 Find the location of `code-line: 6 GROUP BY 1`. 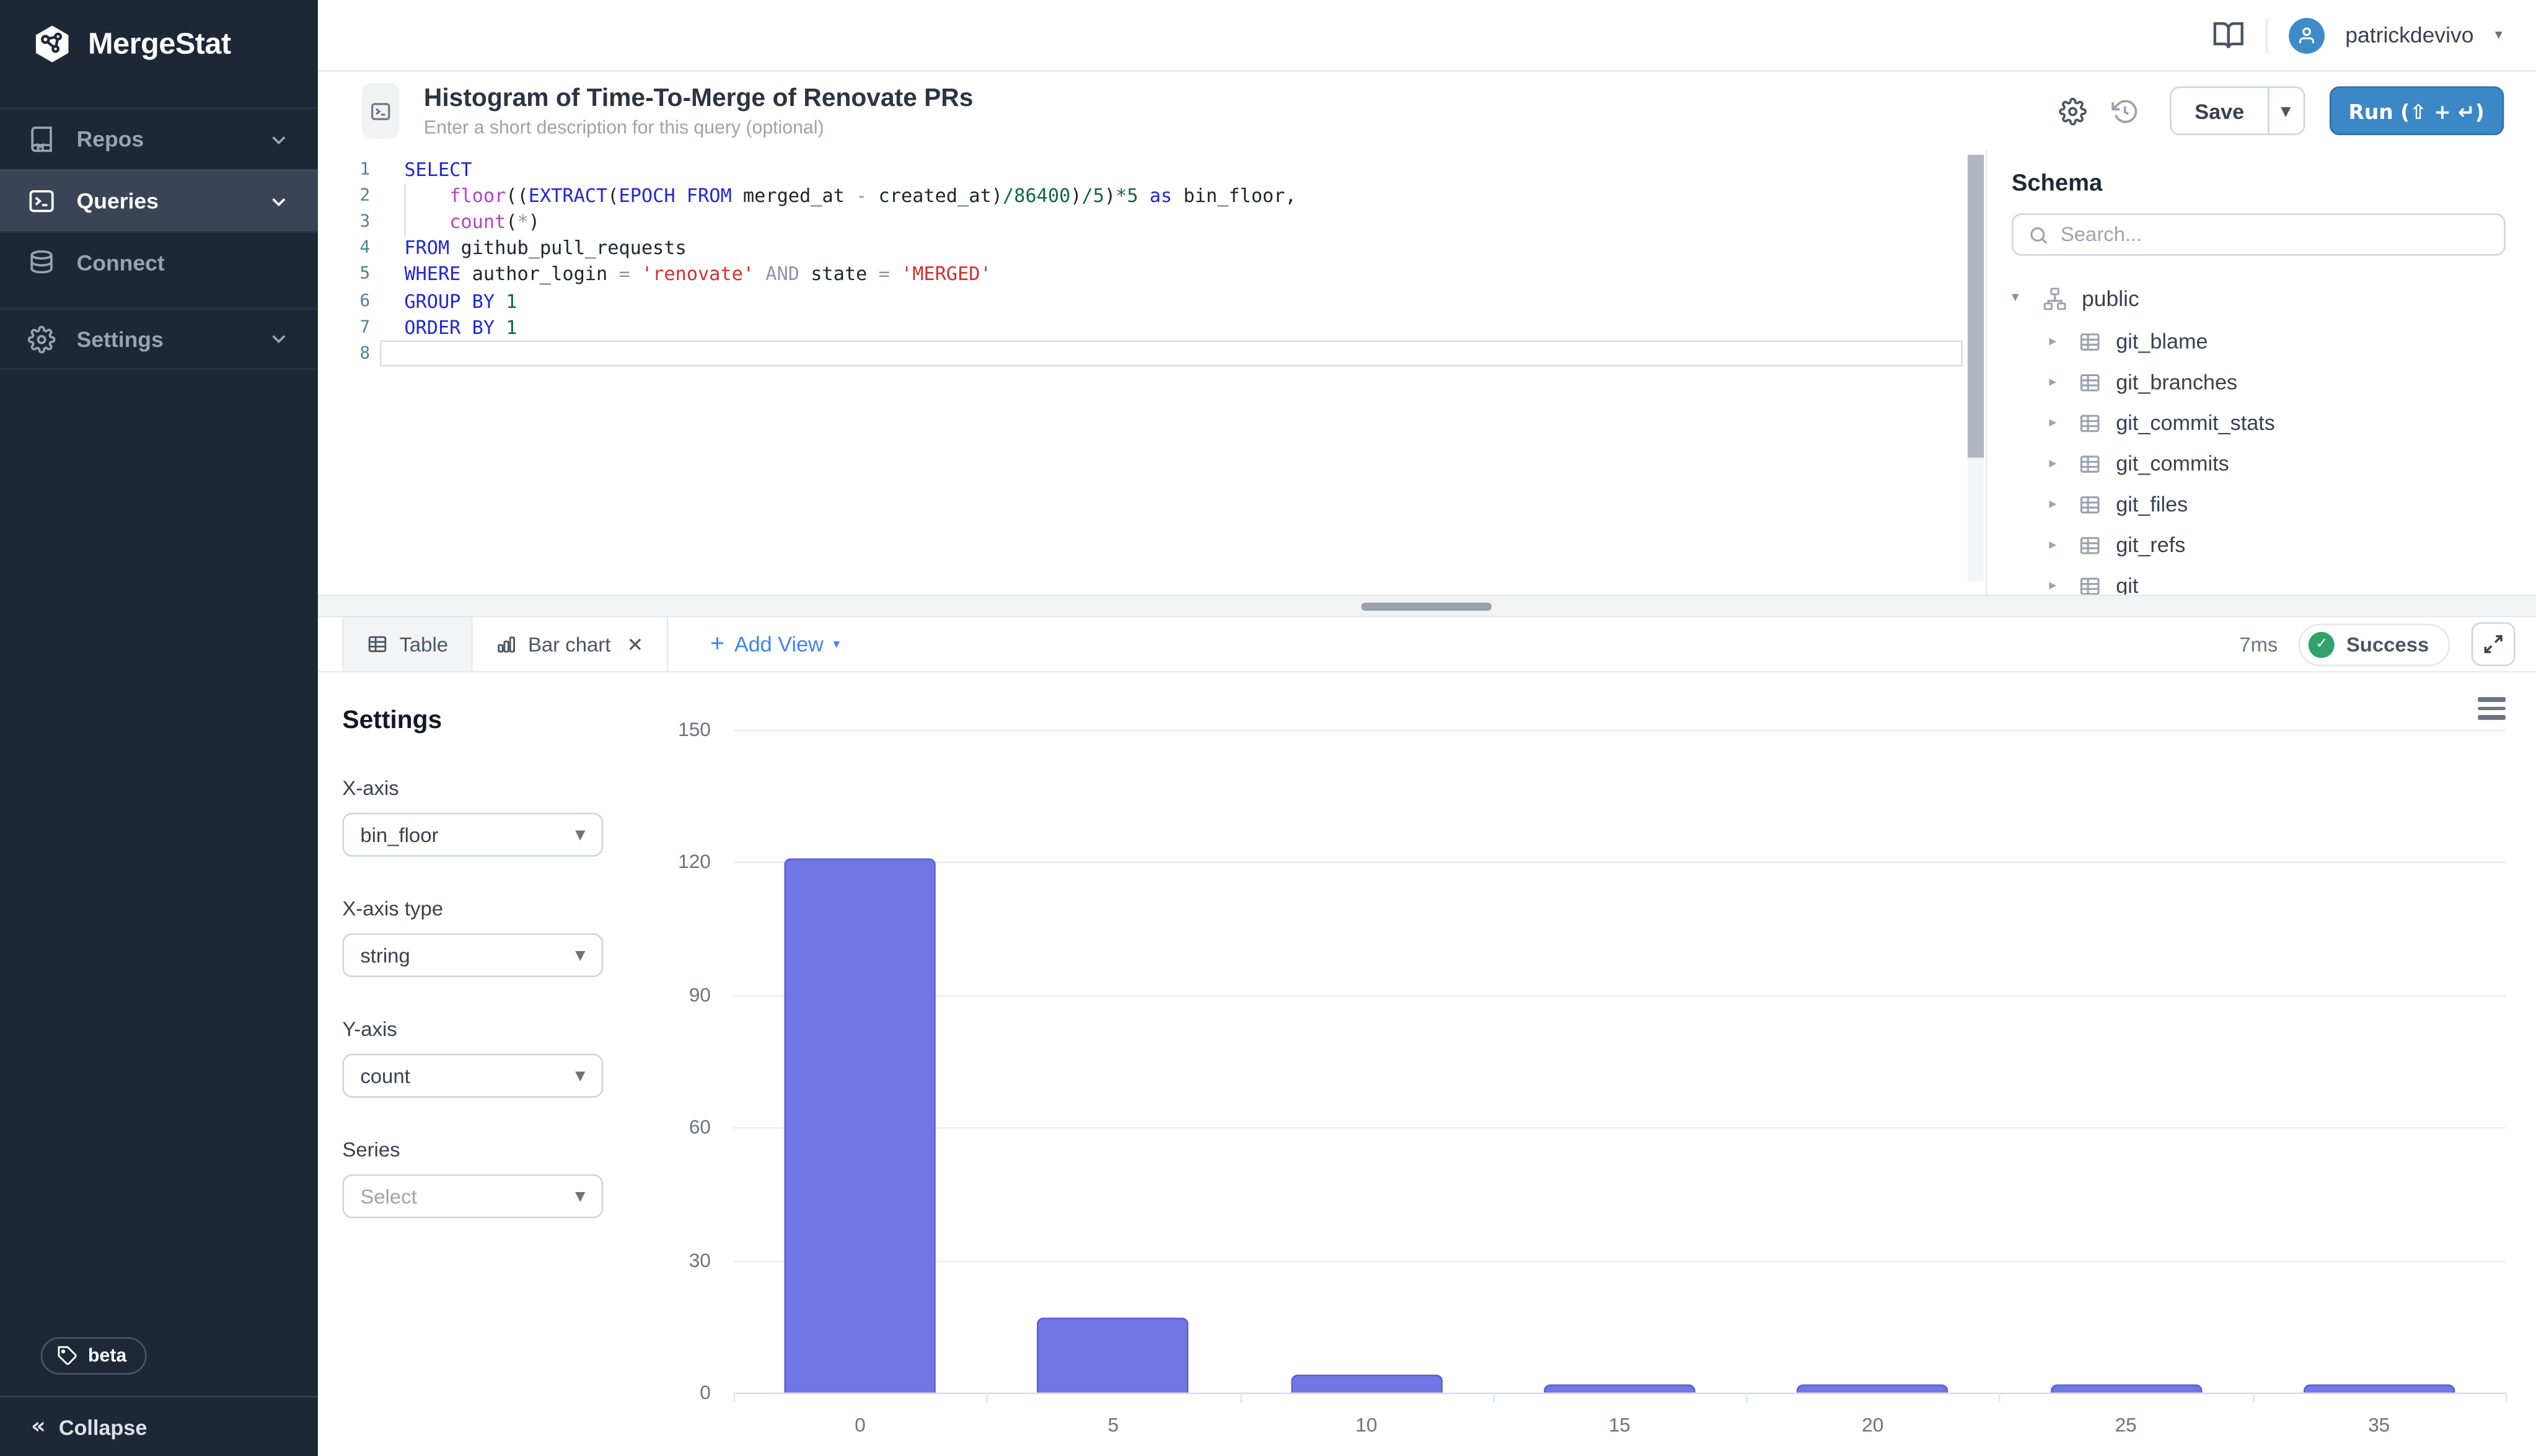

code-line: 6 GROUP BY 1 is located at coordinates (1152, 300).